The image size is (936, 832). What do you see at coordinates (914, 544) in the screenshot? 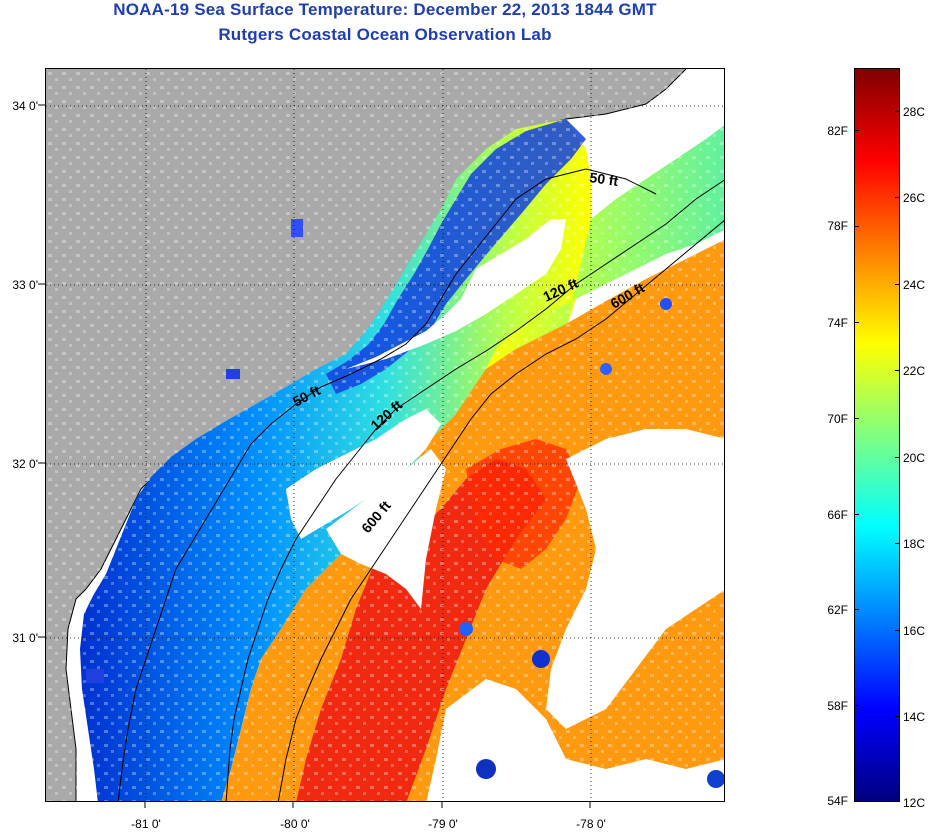
I see `colorbar-label-c: 18C` at bounding box center [914, 544].